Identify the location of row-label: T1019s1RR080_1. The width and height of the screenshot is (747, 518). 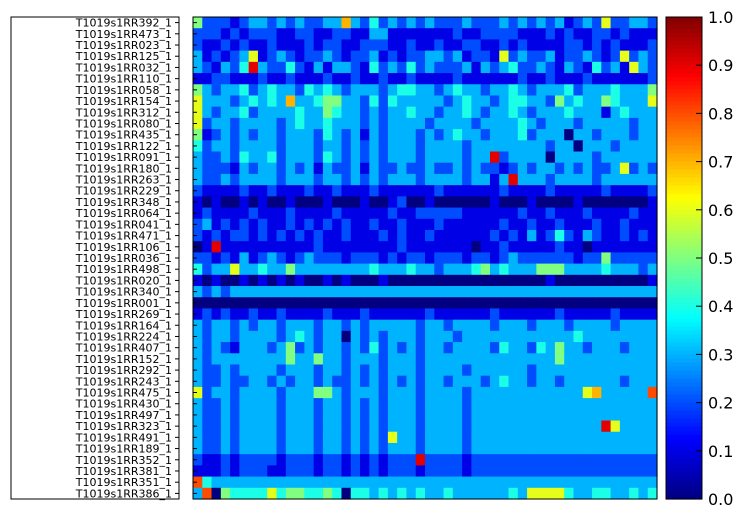
(123, 123).